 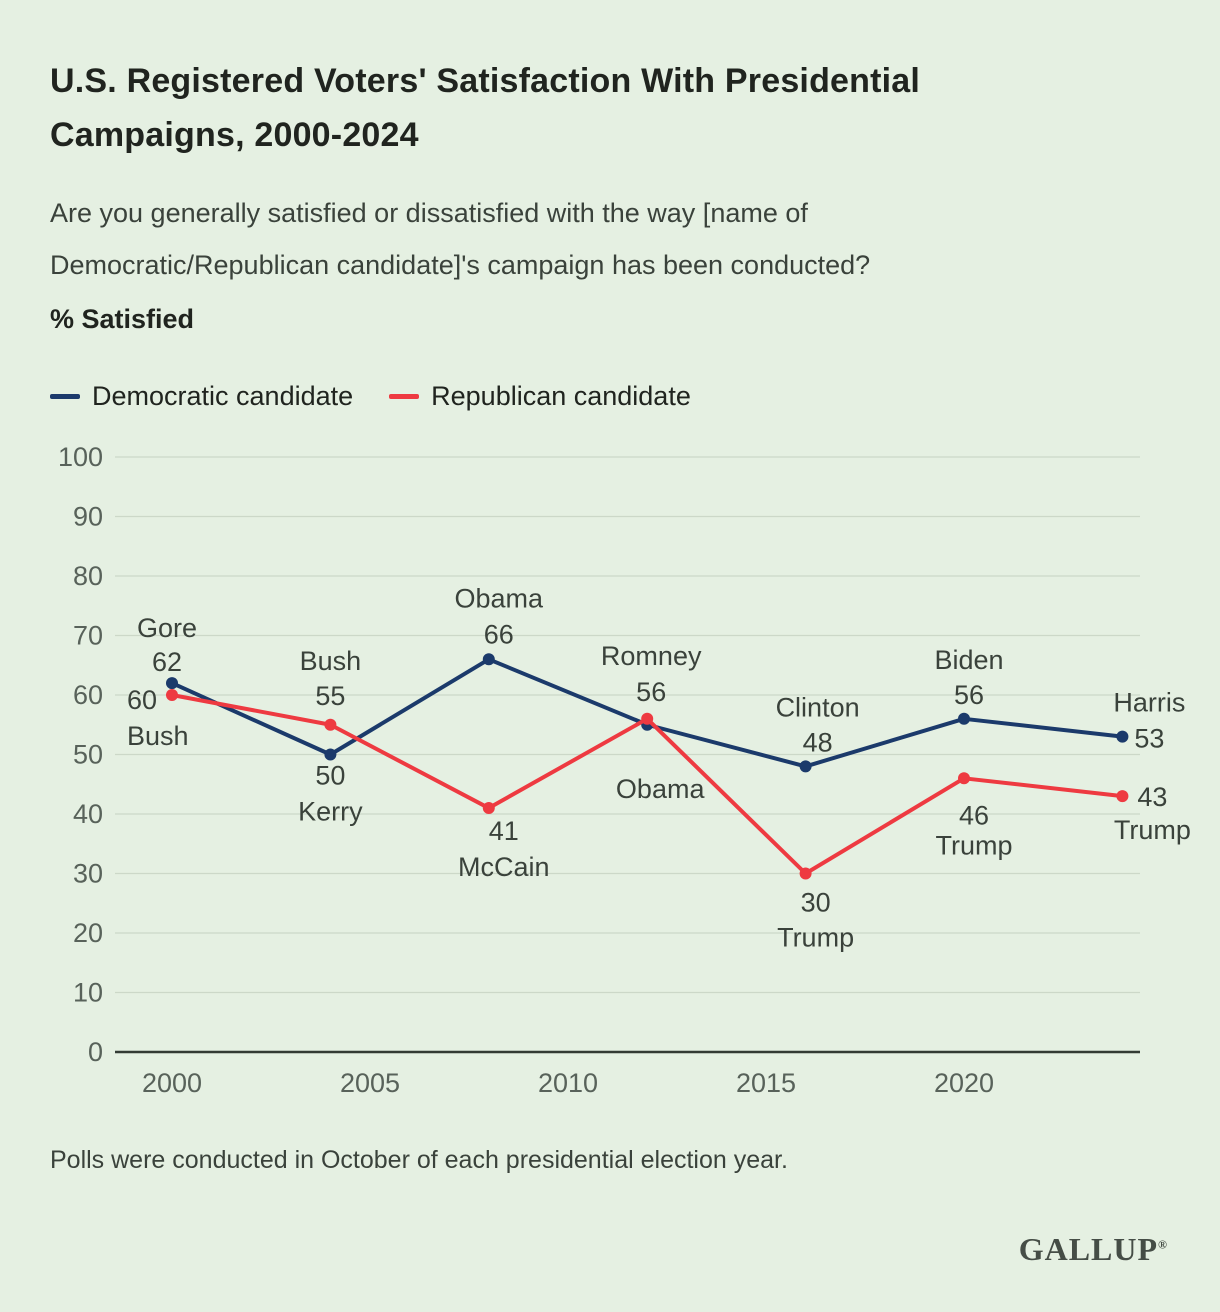 What do you see at coordinates (88, 993) in the screenshot?
I see `svg-text: 10` at bounding box center [88, 993].